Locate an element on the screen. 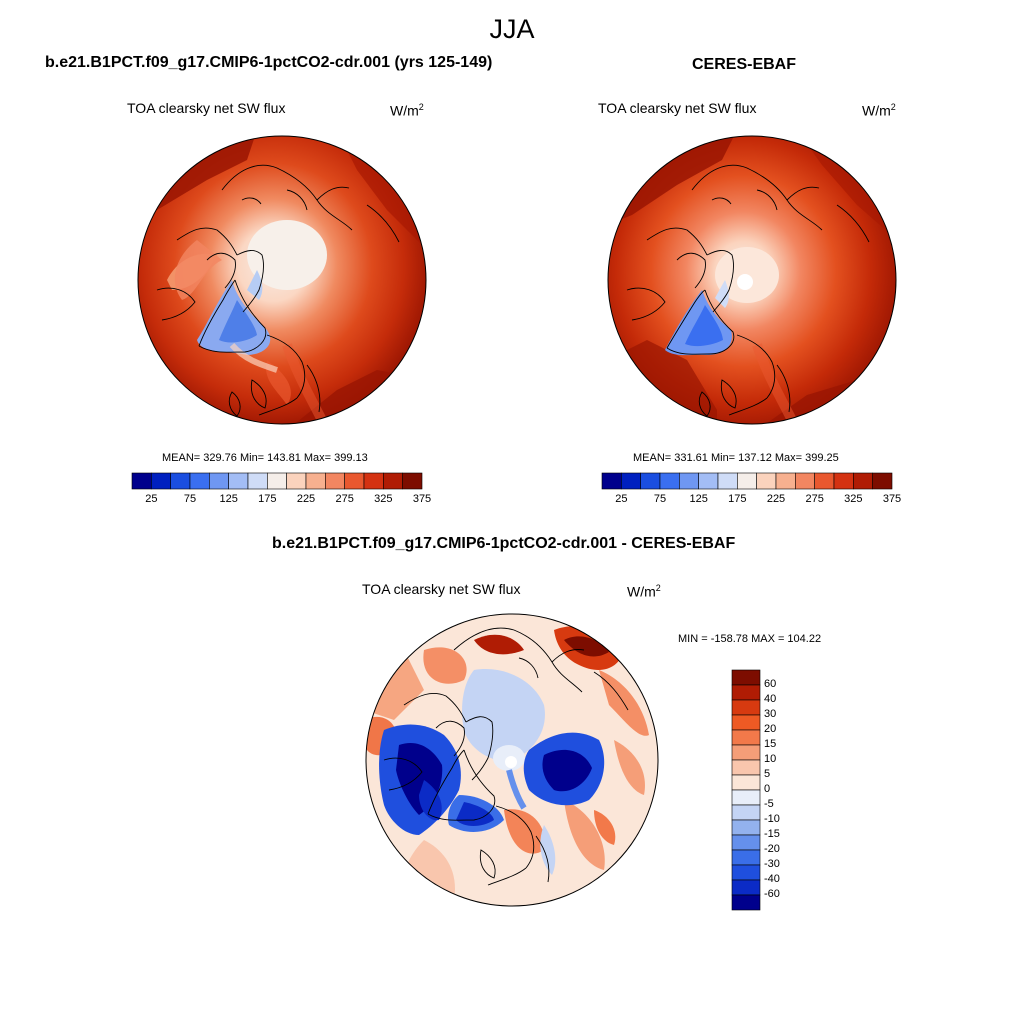 This screenshot has width=1024, height=1024. diff-colorbar-tick-label: -60 is located at coordinates (772, 894).